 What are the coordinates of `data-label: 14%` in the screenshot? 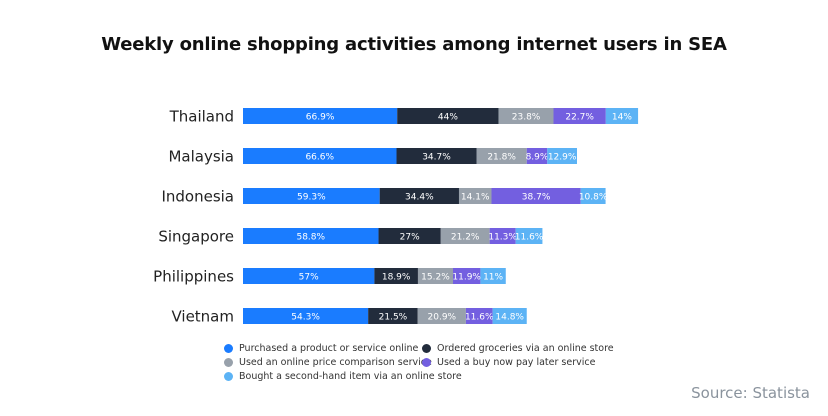 It's located at (622, 118).